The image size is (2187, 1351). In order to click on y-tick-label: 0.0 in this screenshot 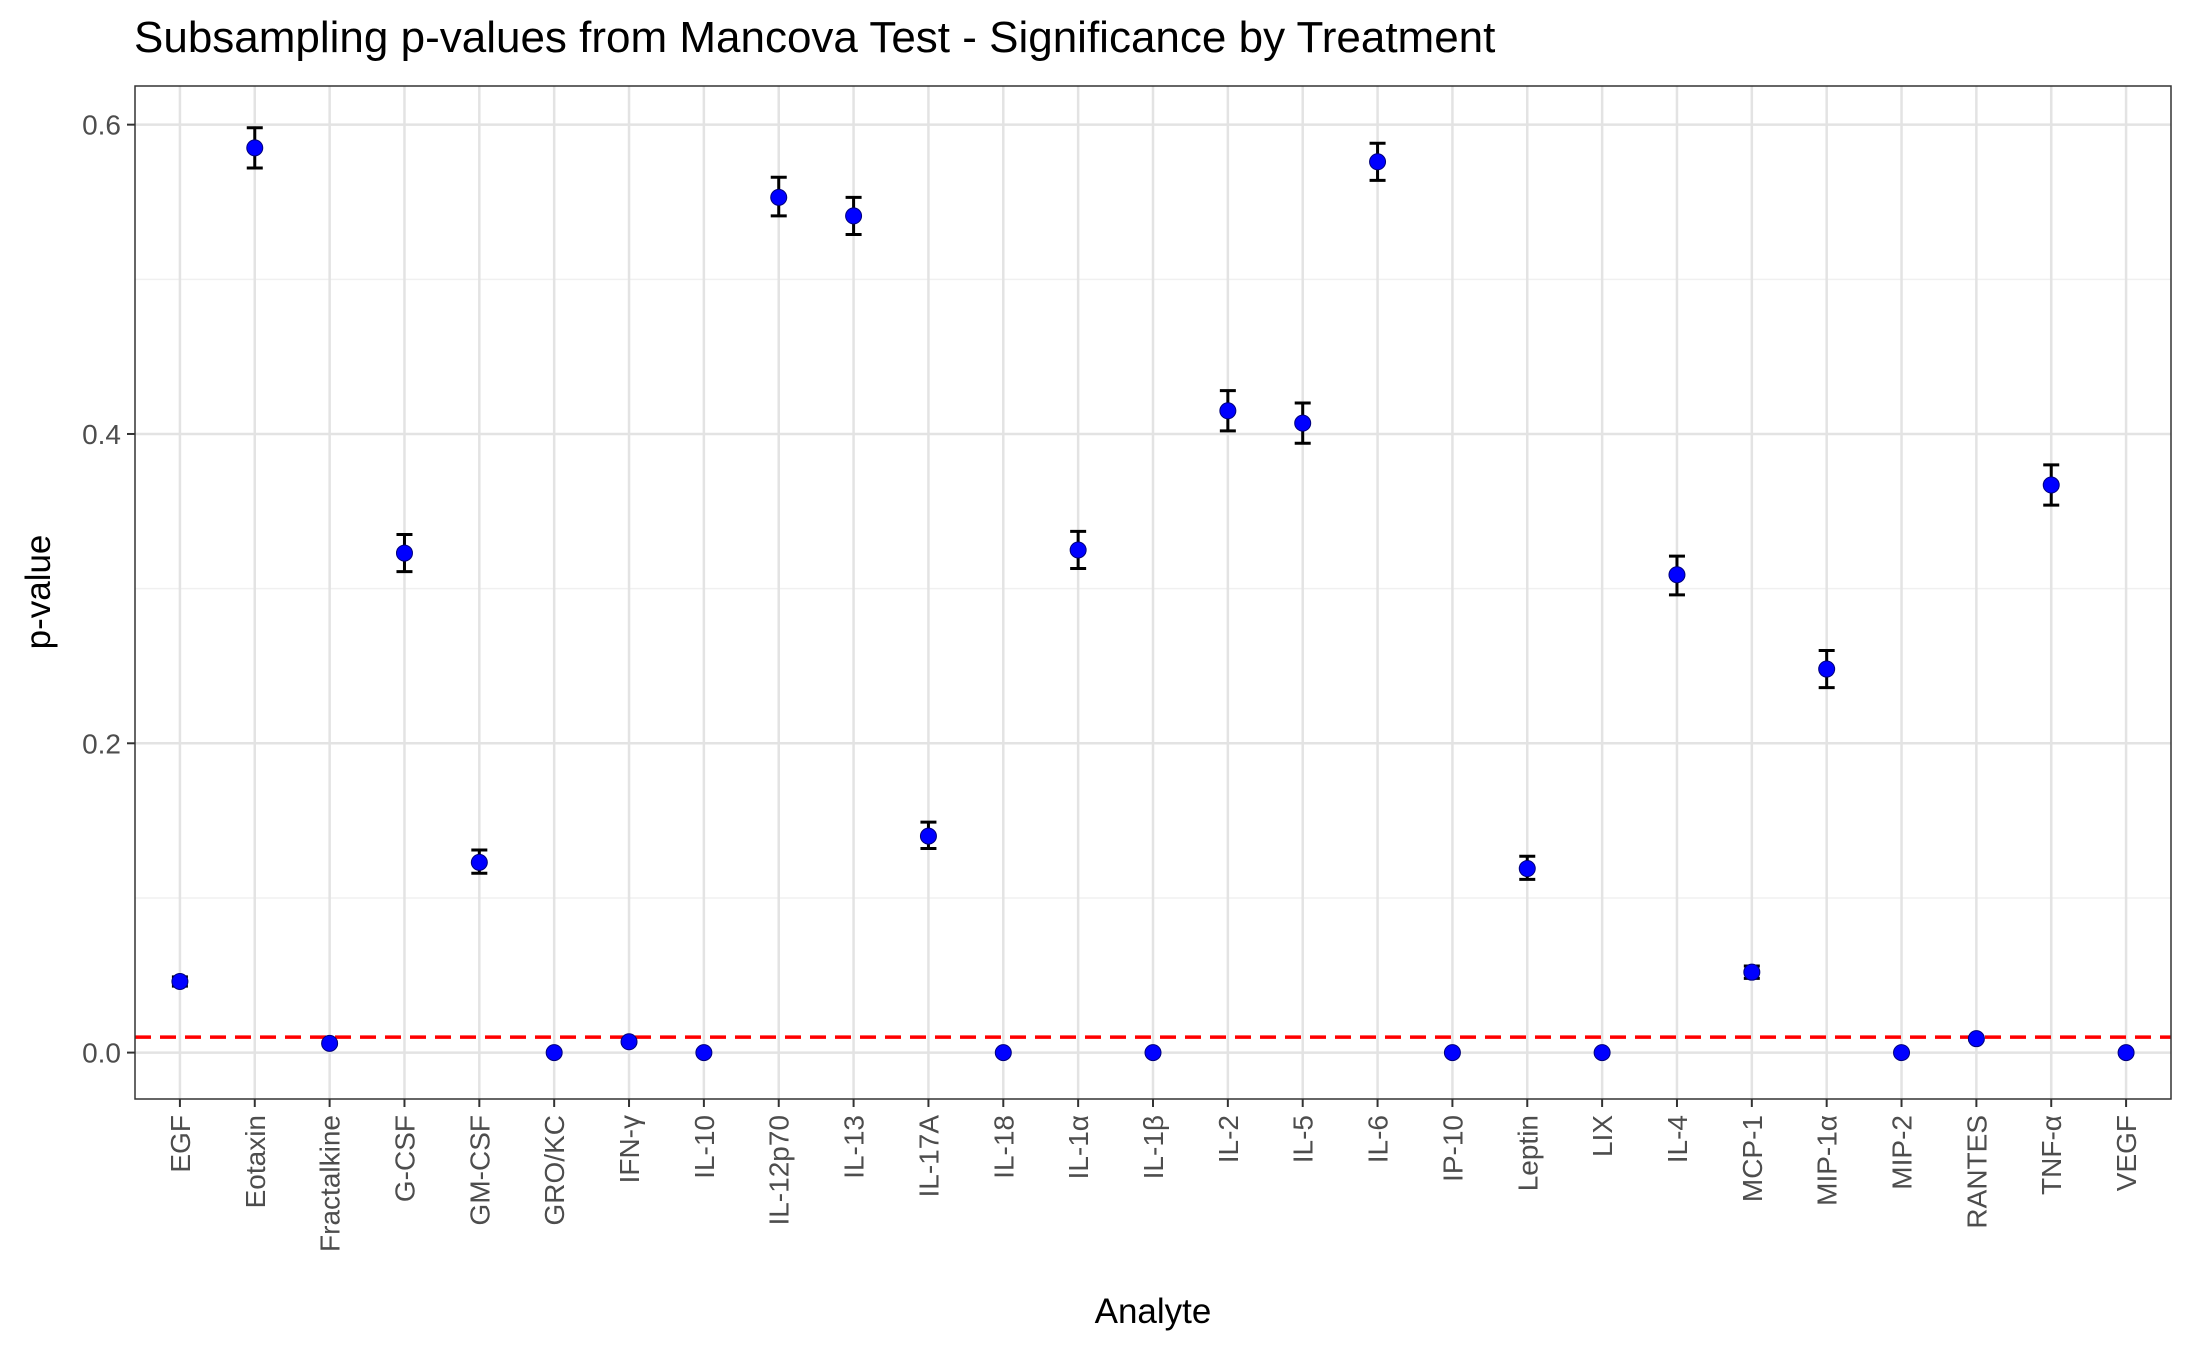, I will do `click(101, 1053)`.